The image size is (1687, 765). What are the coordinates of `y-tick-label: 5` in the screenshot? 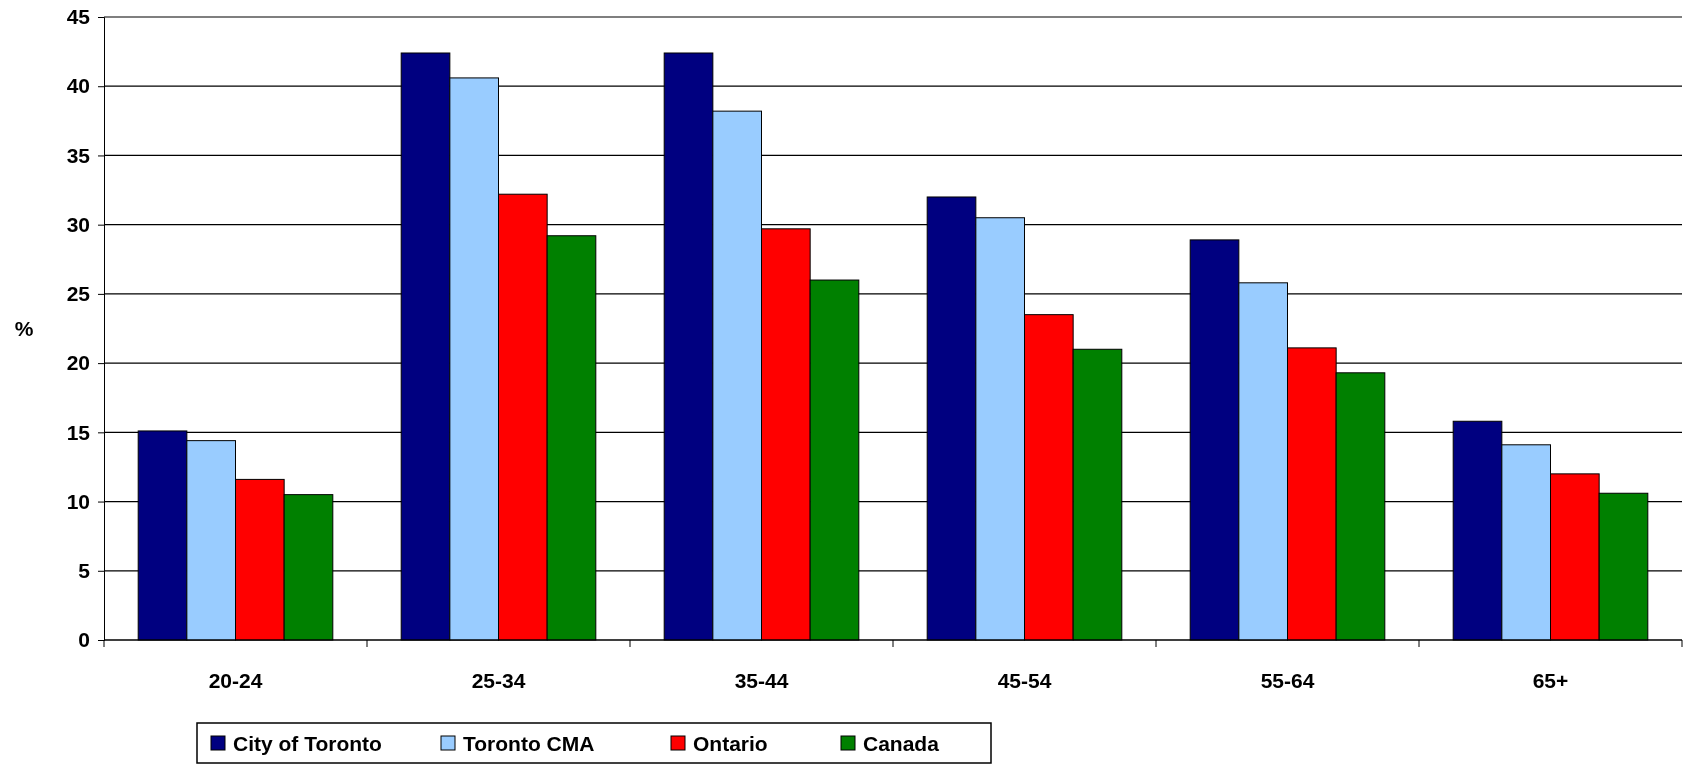 It's located at (84, 570).